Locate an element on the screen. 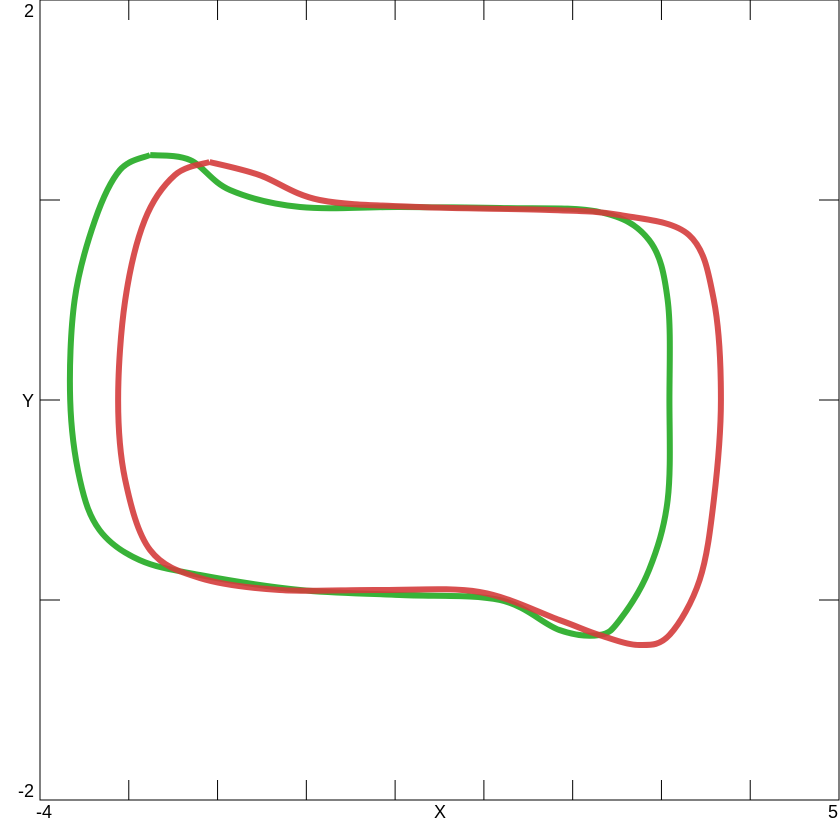 This screenshot has height=824, width=840. x-axis-label: X is located at coordinates (440, 812).